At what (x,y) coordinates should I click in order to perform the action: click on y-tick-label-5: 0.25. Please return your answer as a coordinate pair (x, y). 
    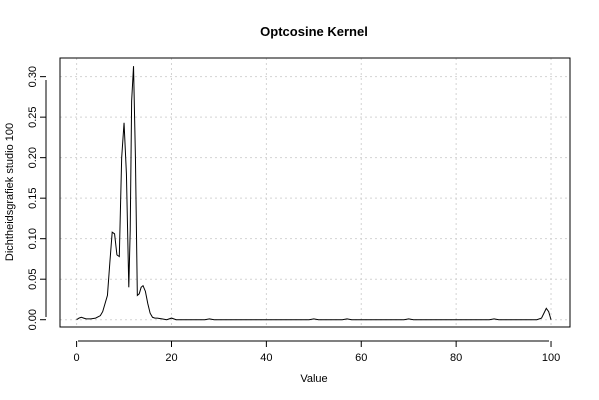
    Looking at the image, I should click on (33, 116).